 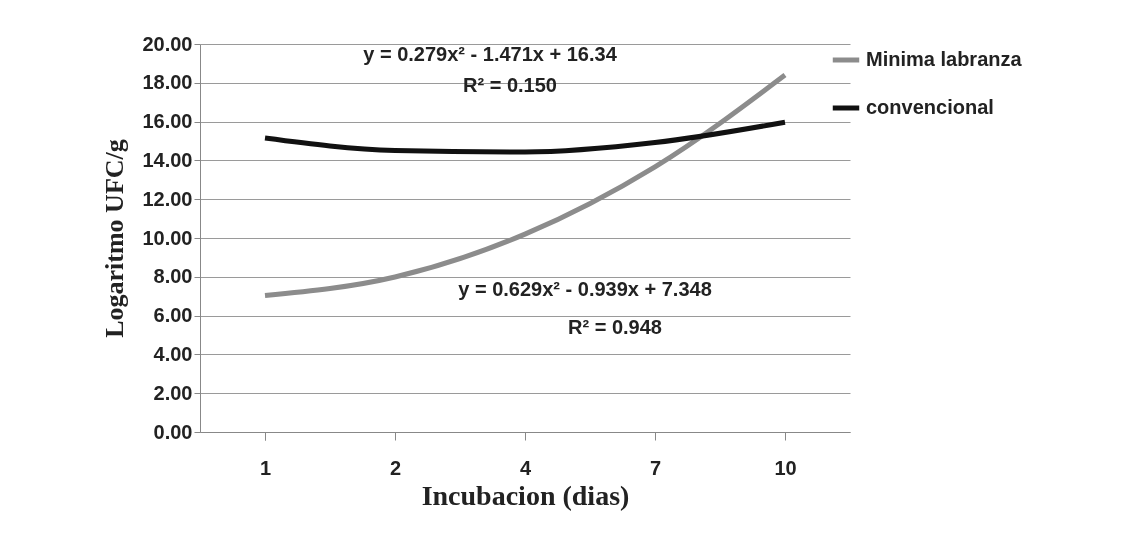 I want to click on annotation: y = 0.629x² - 0.939x + 7.348, so click(x=585, y=289).